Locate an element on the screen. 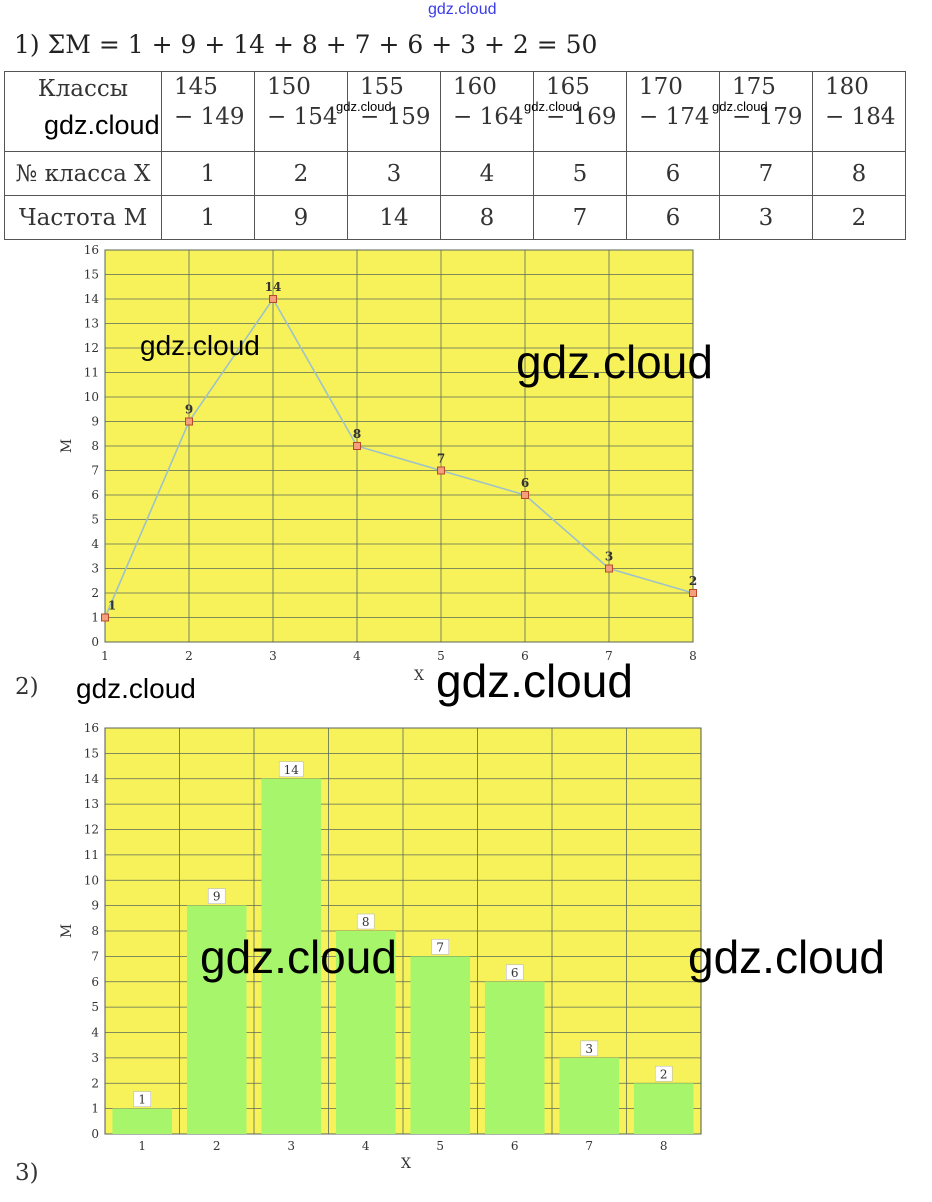 The height and width of the screenshot is (1202, 932). frequency-cell: 9 is located at coordinates (301, 217).